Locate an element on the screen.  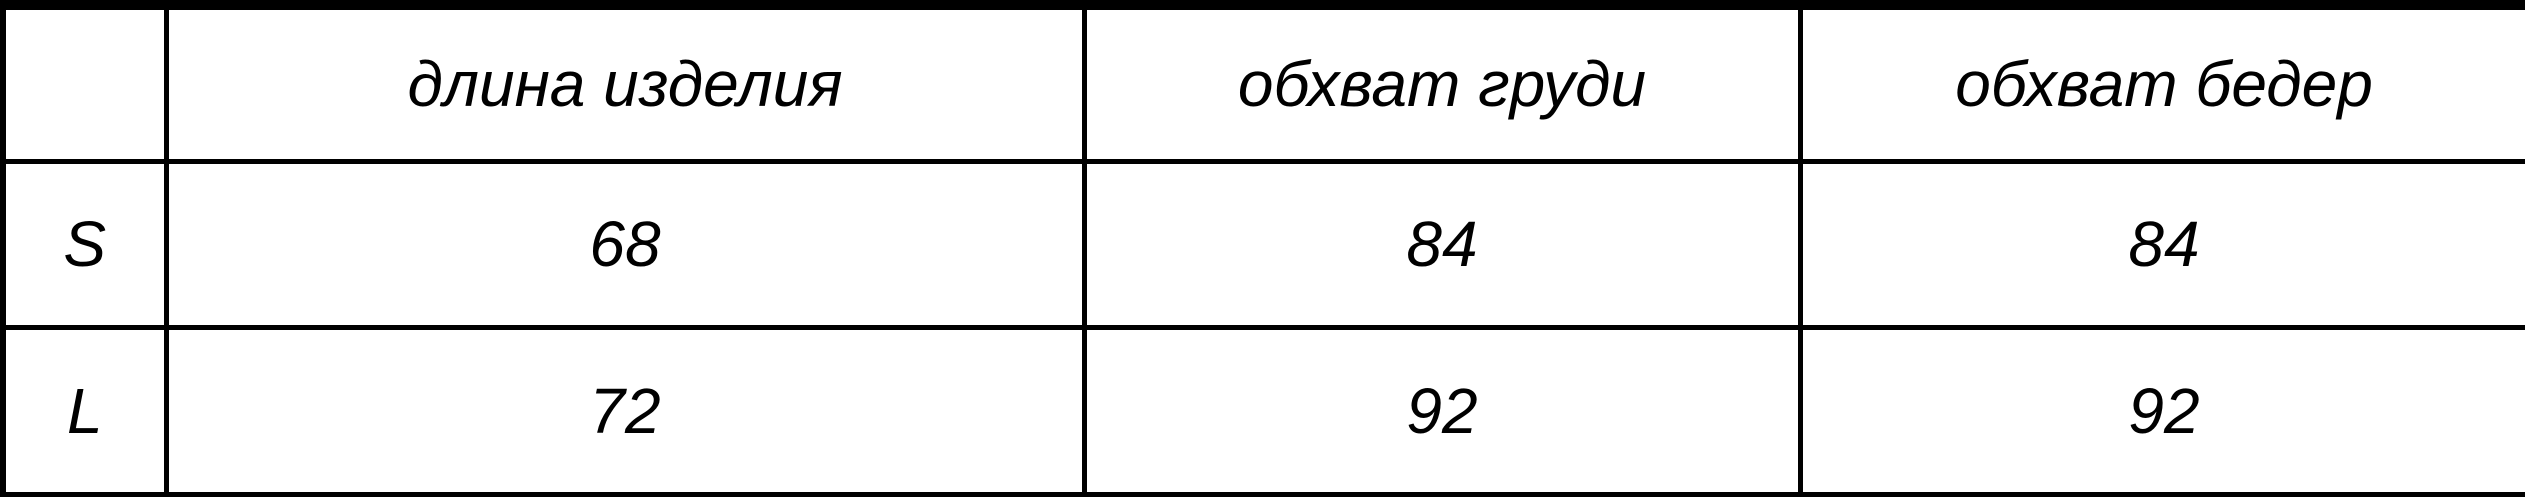
size-label-l: L is located at coordinates (84, 410).